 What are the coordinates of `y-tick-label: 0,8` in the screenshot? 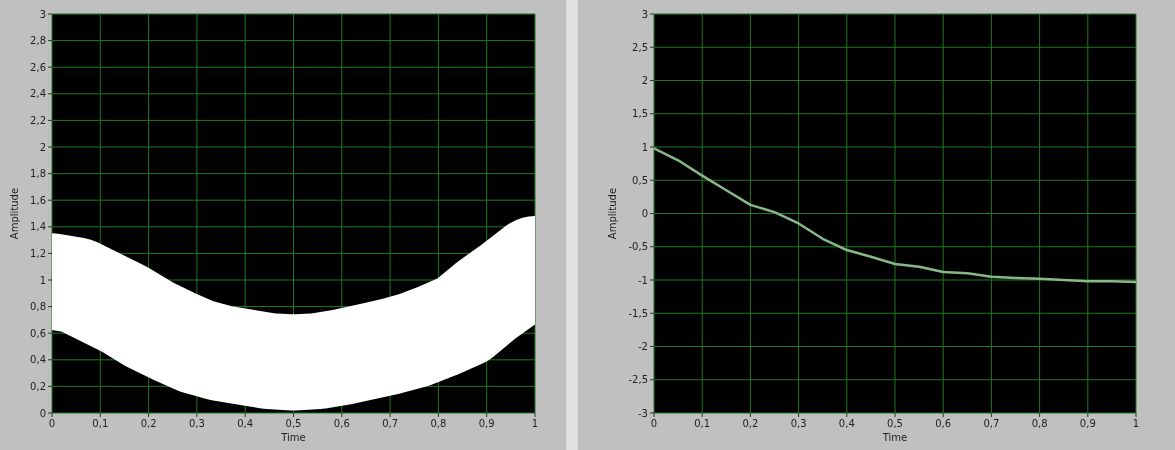 It's located at (38, 307).